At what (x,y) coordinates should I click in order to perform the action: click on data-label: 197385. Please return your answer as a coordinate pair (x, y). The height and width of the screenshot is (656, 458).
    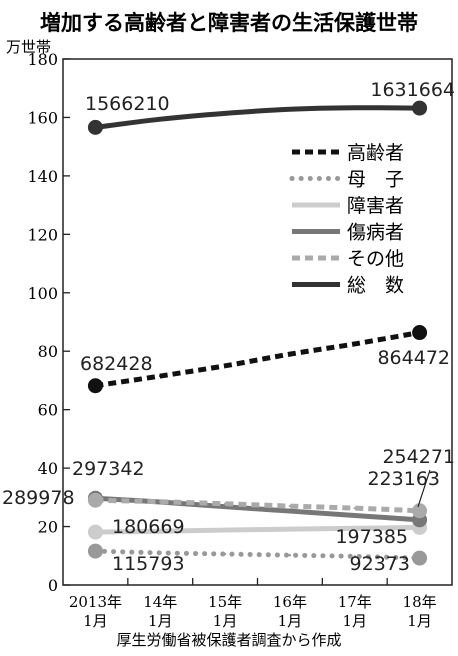
    Looking at the image, I should click on (371, 537).